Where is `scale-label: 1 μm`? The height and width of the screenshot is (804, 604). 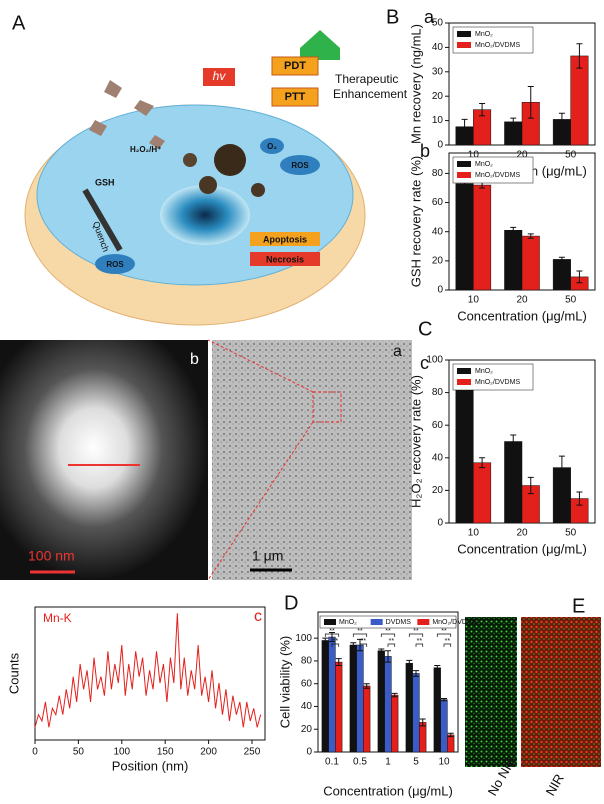 scale-label: 1 μm is located at coordinates (267, 556).